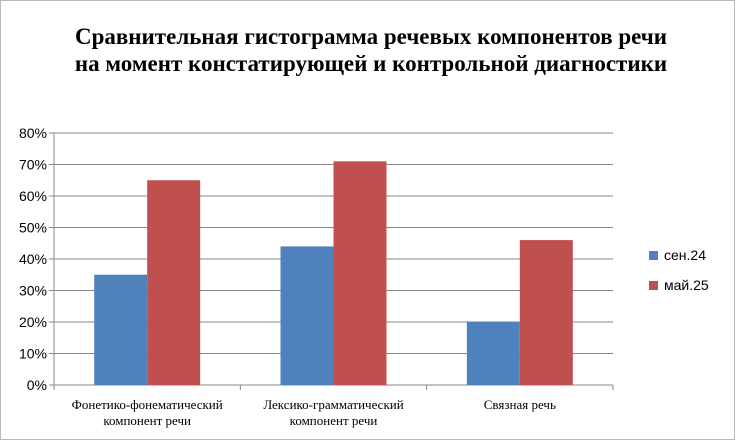 This screenshot has width=735, height=441. I want to click on legend-item: сен.24, so click(679, 255).